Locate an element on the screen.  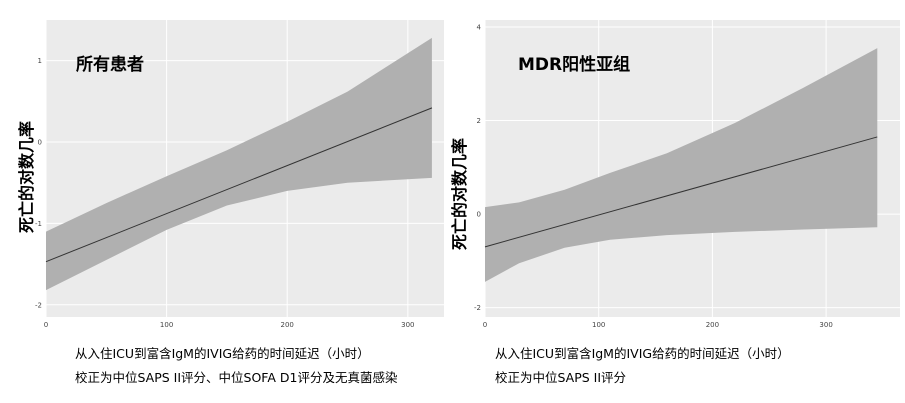
y-tick-label: 4 is located at coordinates (479, 28).